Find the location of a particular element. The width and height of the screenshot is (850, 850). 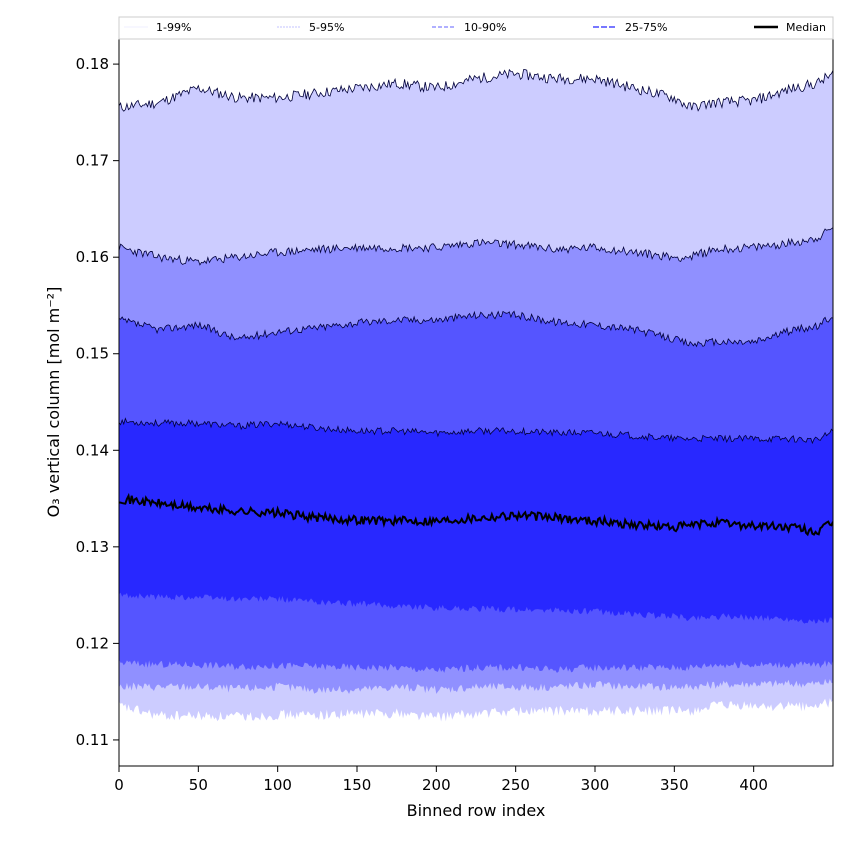

y-tick-label: 0.17 is located at coordinates (92, 161).